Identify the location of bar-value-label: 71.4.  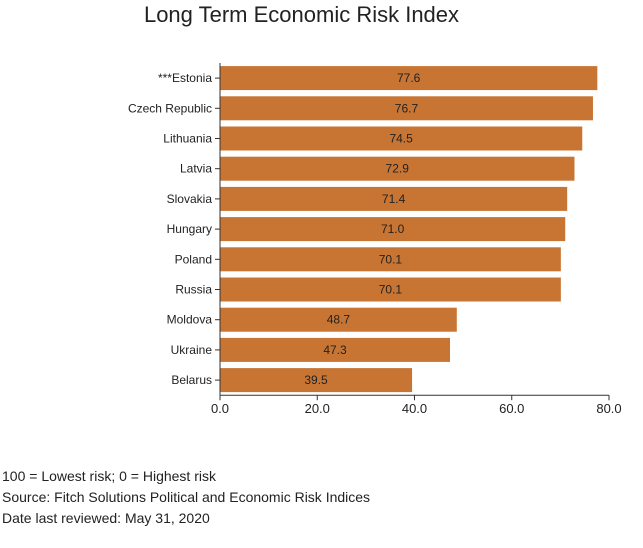
(394, 199).